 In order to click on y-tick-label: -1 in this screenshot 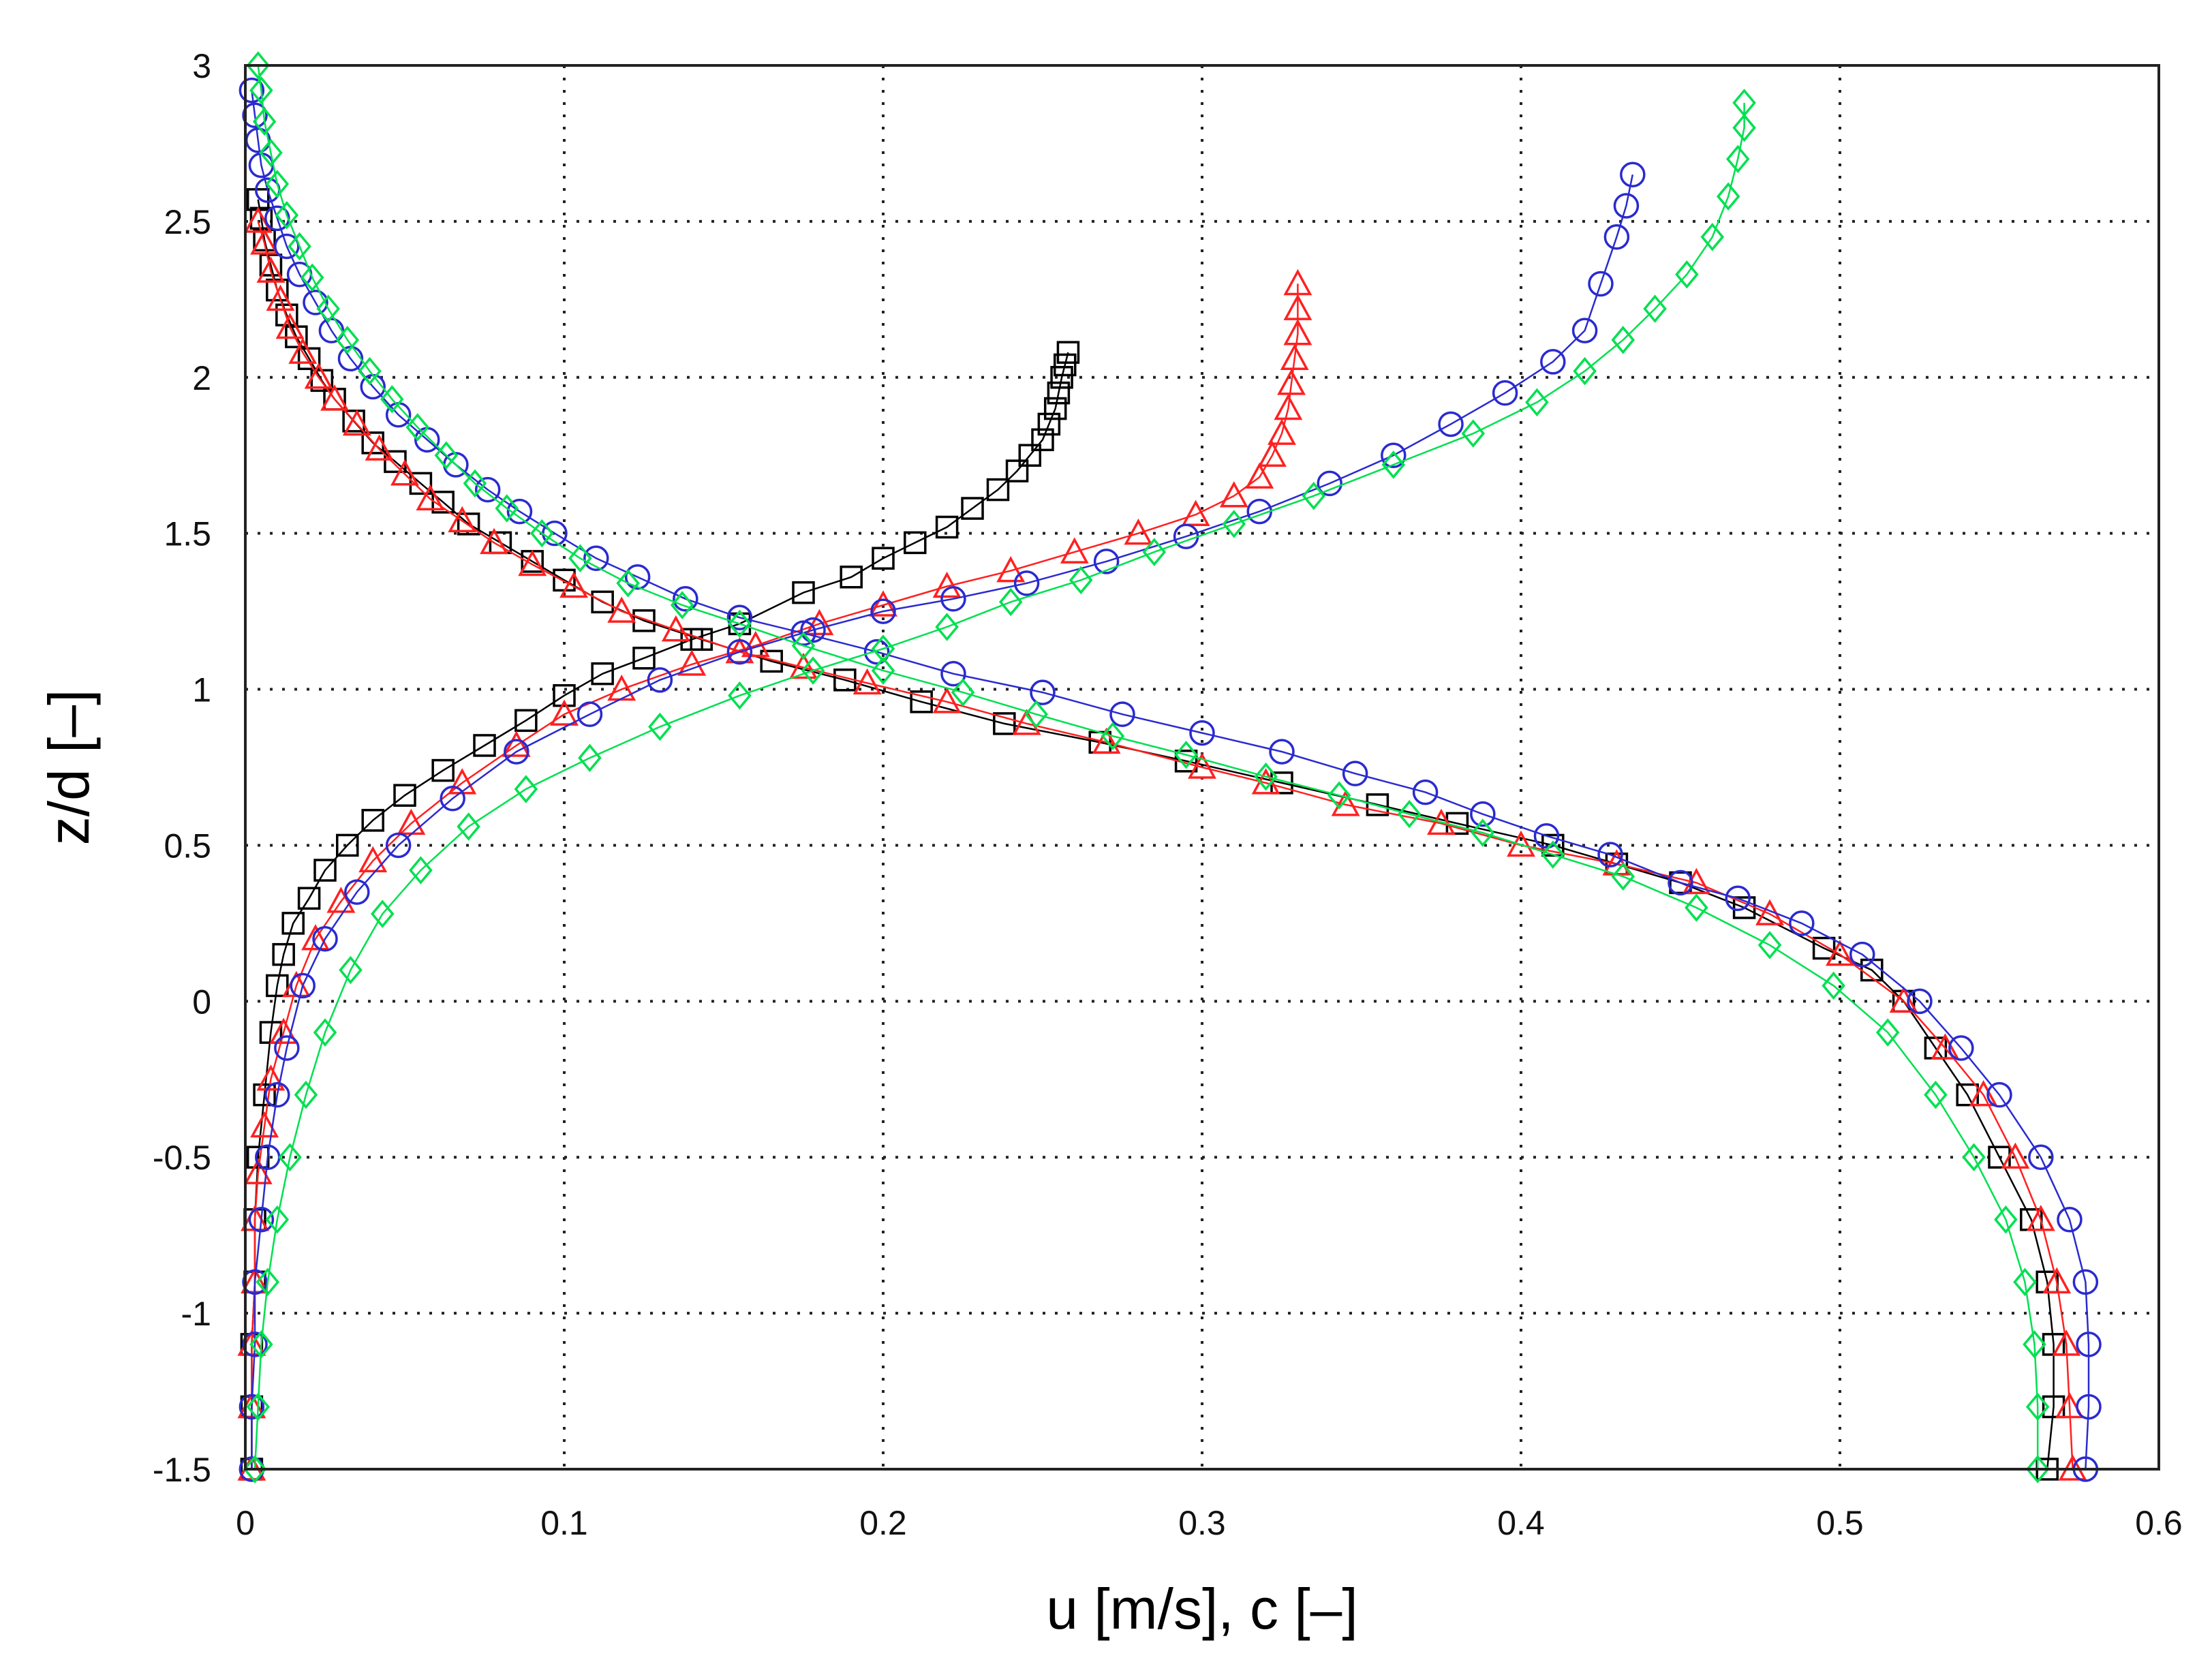, I will do `click(196, 1314)`.